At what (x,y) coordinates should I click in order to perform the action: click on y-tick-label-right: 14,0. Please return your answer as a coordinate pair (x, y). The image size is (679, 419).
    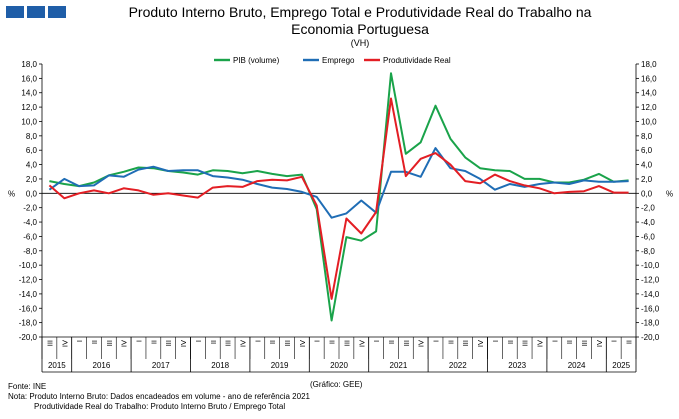
    Looking at the image, I should click on (649, 93).